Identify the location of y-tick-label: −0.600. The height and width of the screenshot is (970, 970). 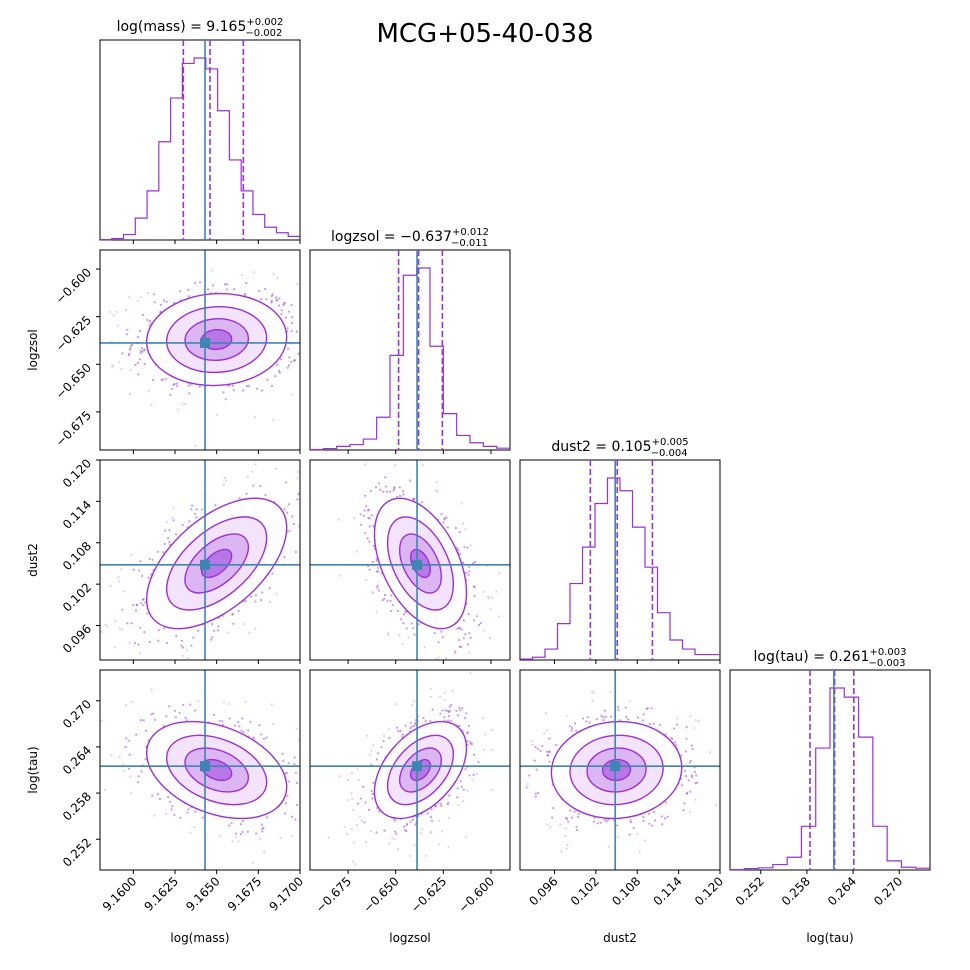
(73, 285).